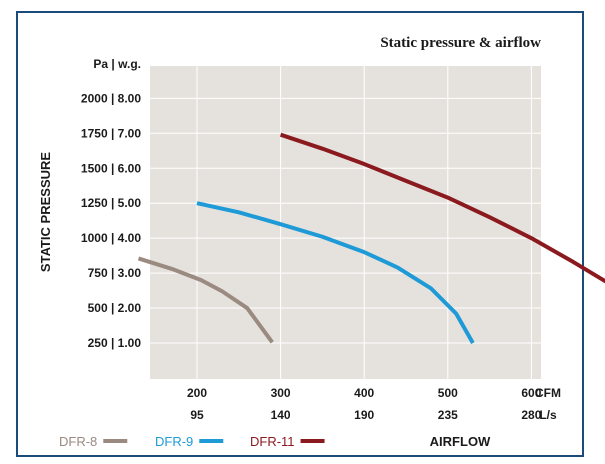 This screenshot has height=464, width=605. I want to click on x-tick-label-ls: 235, so click(448, 415).